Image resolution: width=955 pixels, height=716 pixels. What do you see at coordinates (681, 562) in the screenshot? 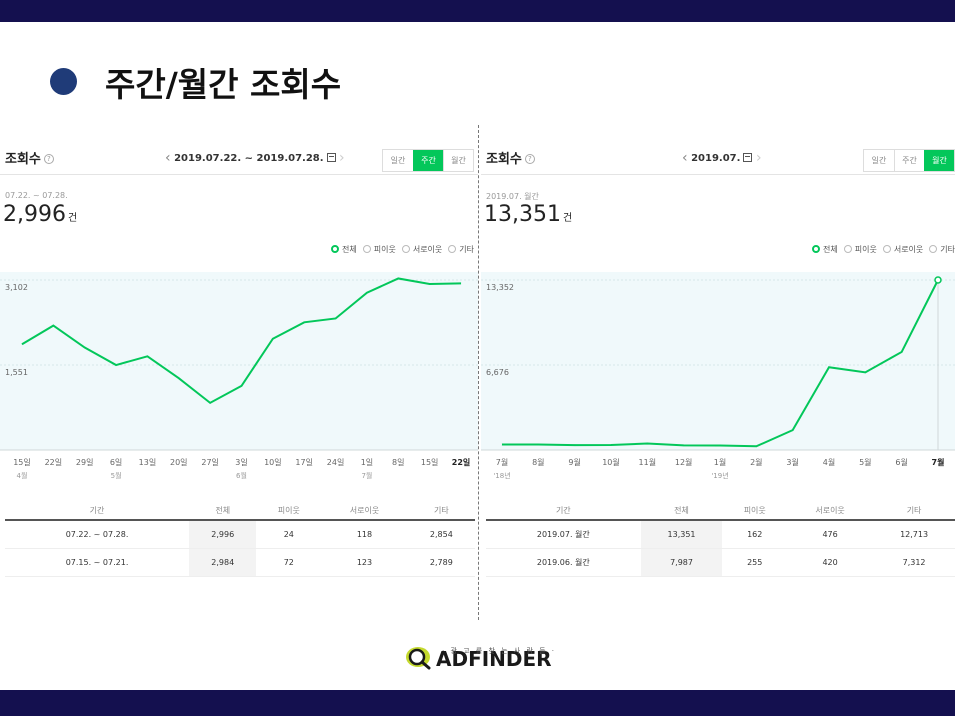
I see `table-cell: 7,987` at bounding box center [681, 562].